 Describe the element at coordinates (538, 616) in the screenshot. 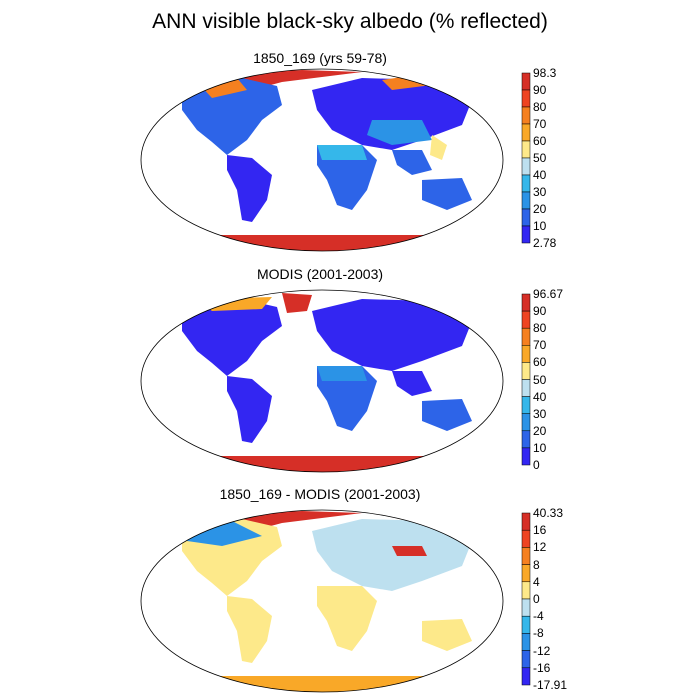

I see `colorbar-tick-label: -4` at that location.